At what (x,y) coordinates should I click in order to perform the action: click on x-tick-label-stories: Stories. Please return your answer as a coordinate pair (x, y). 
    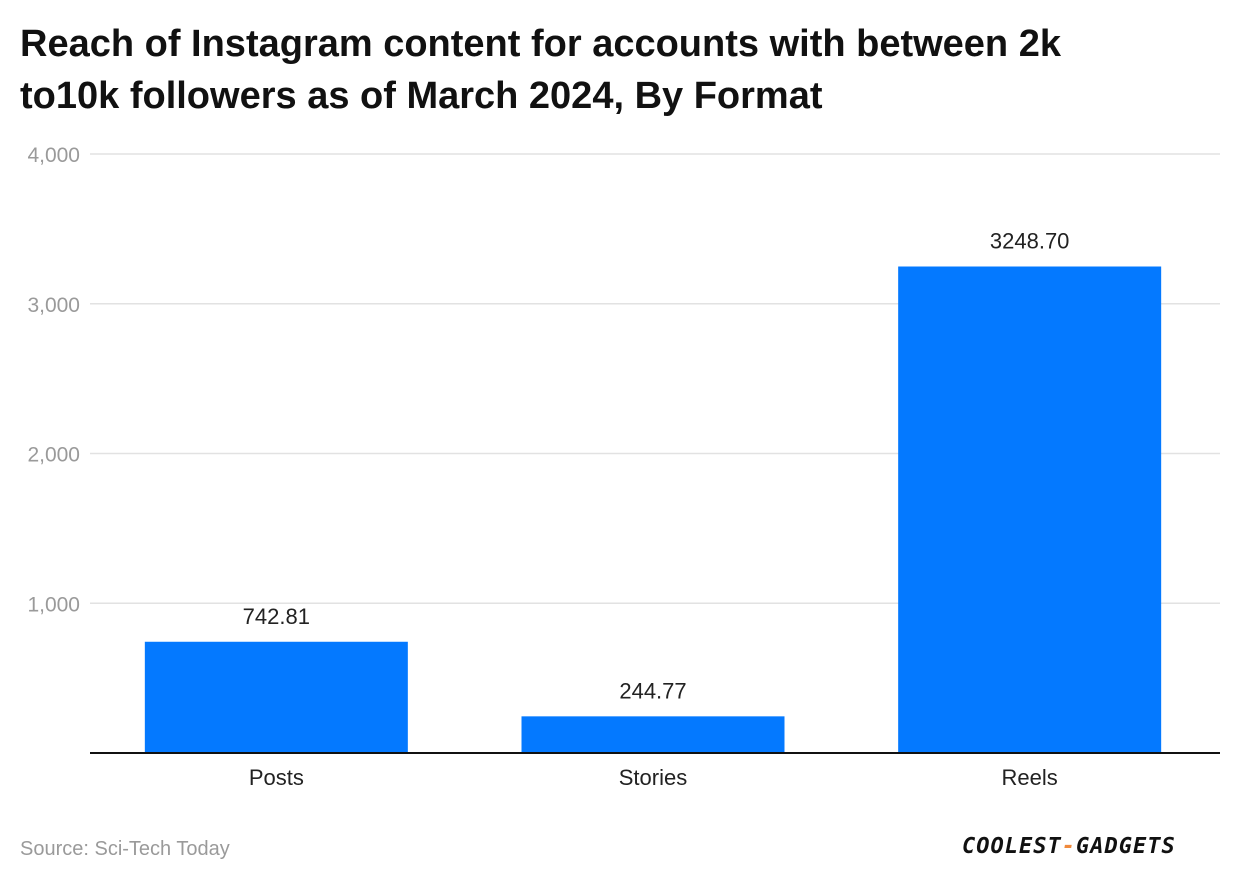
    Looking at the image, I should click on (653, 777).